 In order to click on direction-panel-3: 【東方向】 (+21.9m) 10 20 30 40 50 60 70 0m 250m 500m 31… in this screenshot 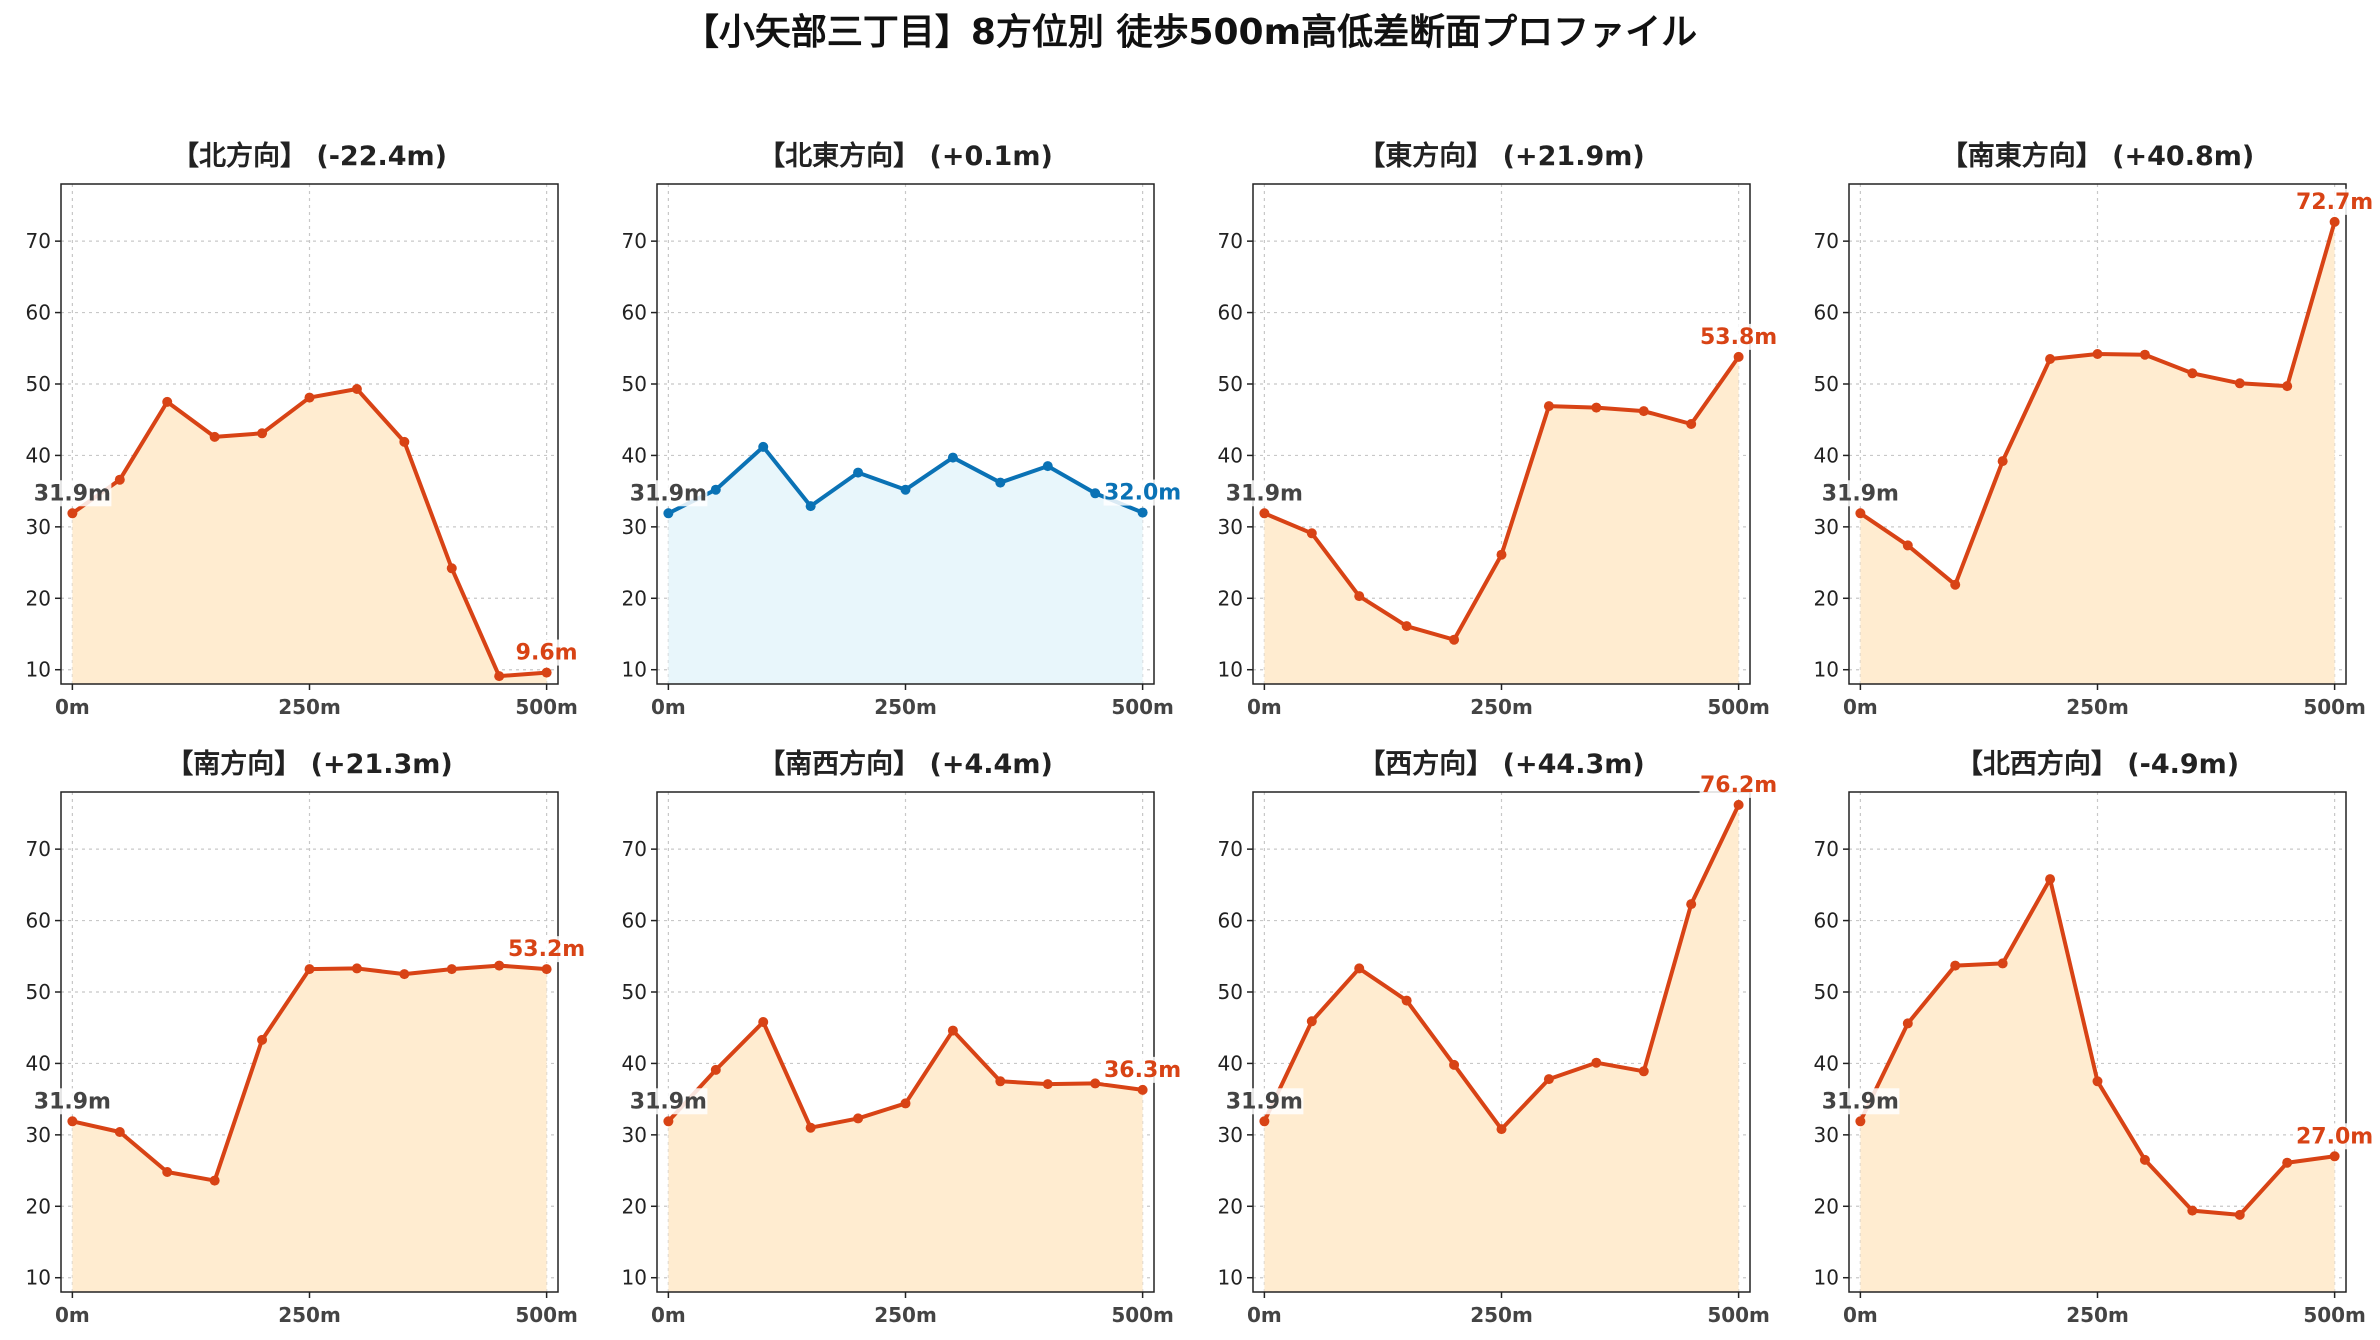, I will do `click(1498, 429)`.